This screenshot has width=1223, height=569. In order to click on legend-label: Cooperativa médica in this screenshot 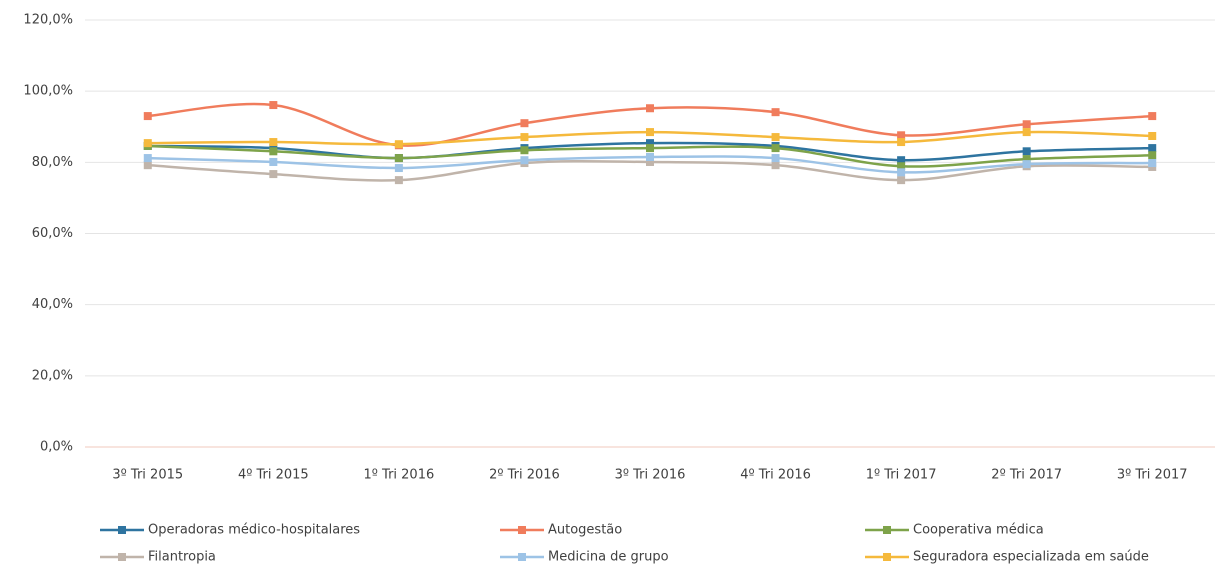, I will do `click(978, 530)`.